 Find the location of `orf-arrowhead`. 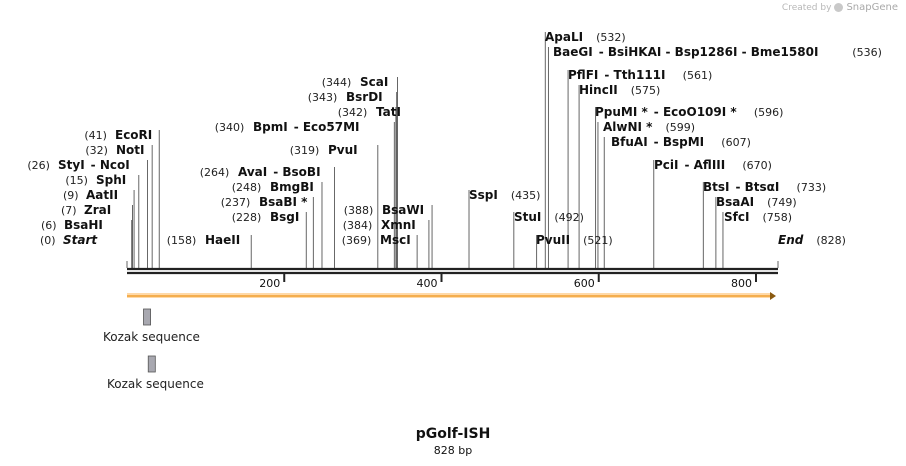

orf-arrowhead is located at coordinates (773, 296).